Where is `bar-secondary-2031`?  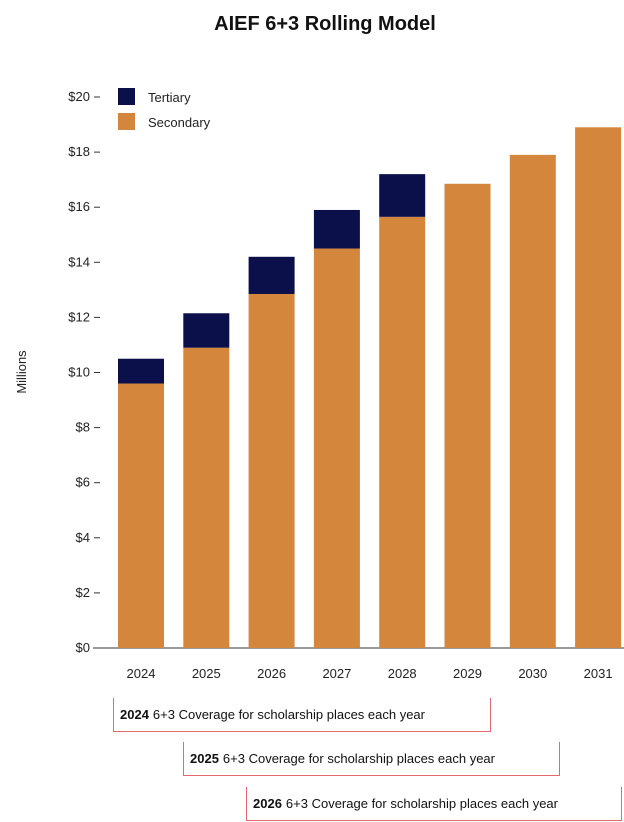
bar-secondary-2031 is located at coordinates (598, 388).